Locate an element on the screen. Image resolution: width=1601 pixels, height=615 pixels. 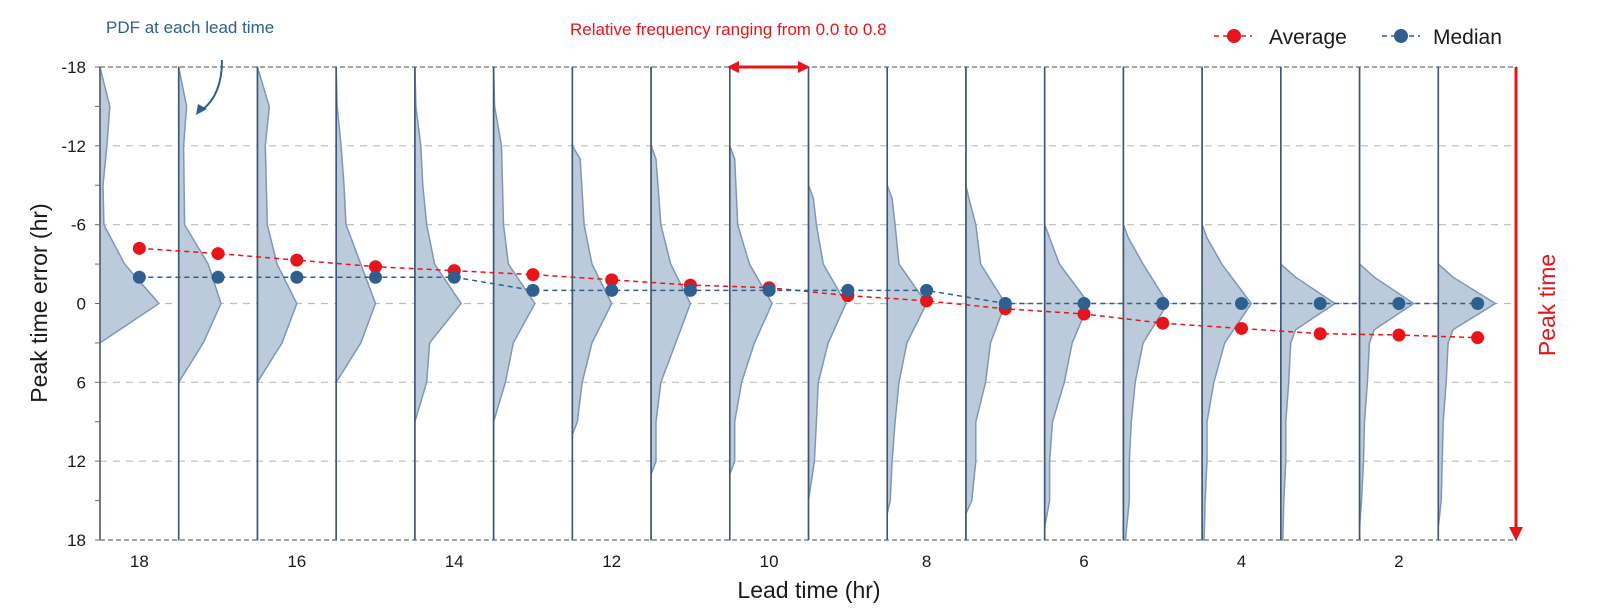
y-ticks: -18 -12 -6 0 6 12 18 is located at coordinates (81, 304).